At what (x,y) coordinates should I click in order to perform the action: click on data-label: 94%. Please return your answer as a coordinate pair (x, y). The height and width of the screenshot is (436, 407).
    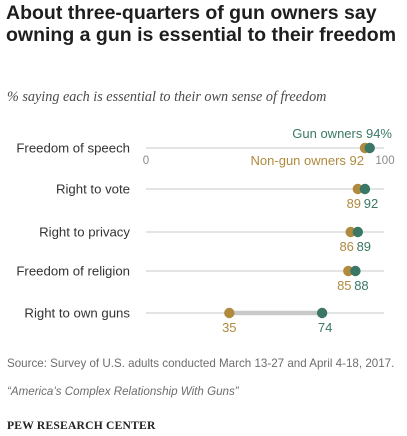
    Looking at the image, I should click on (377, 133).